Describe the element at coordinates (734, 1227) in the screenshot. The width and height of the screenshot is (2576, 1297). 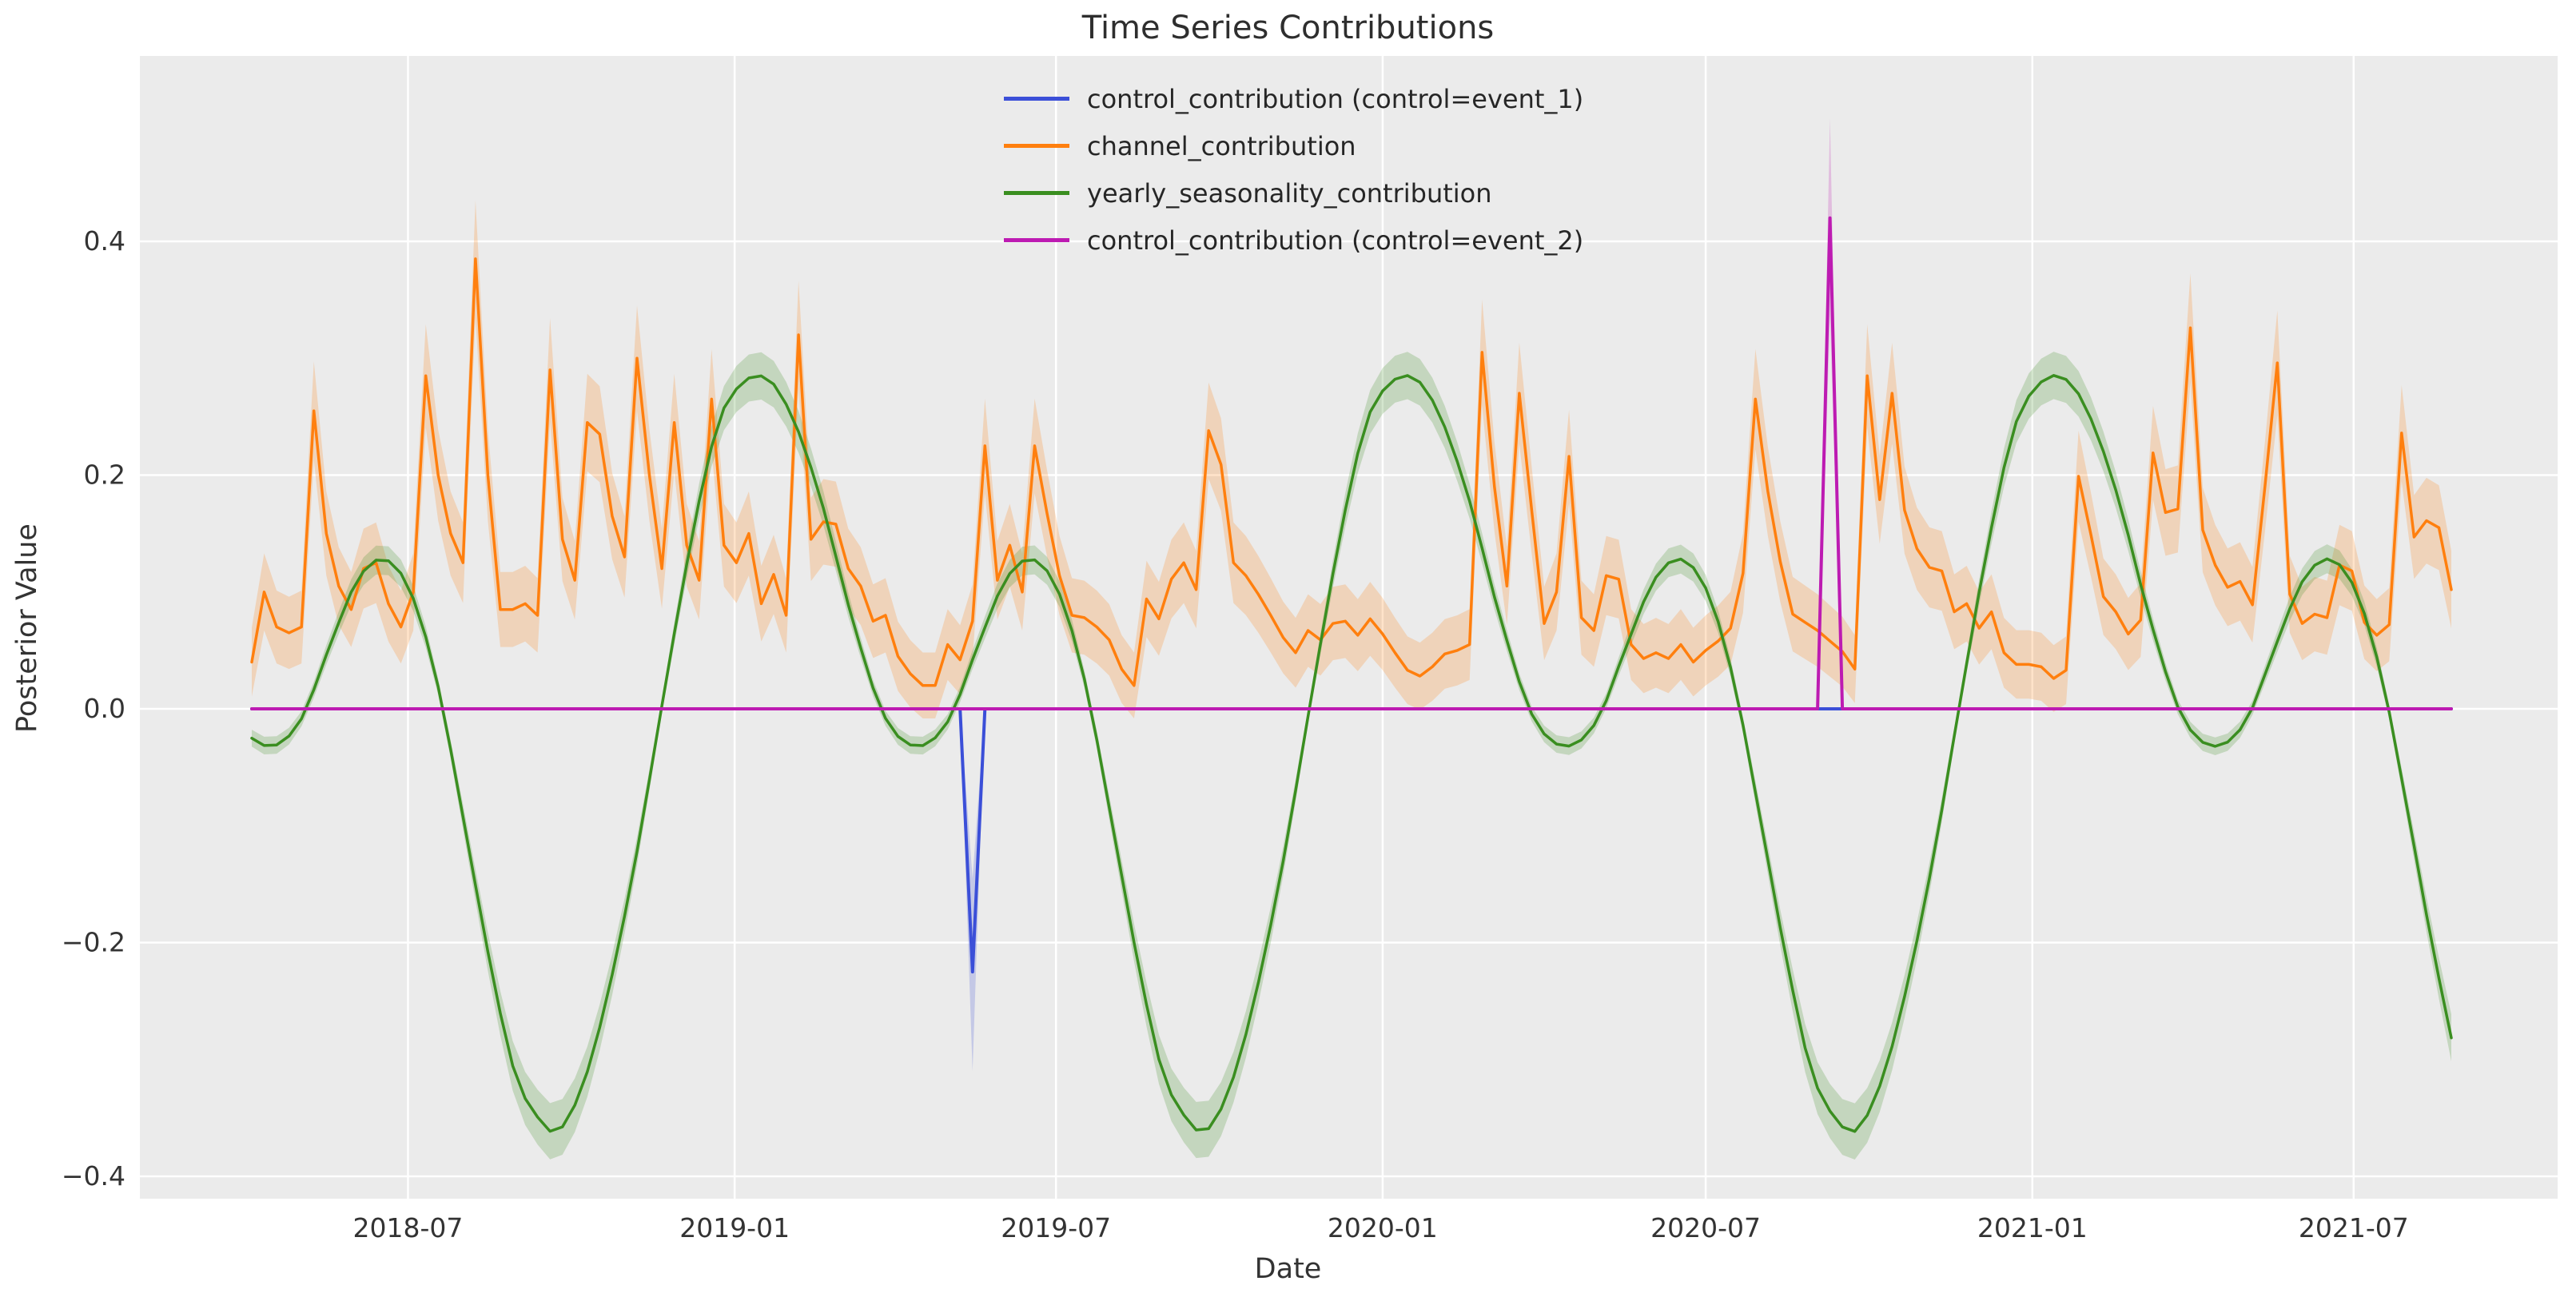
I see `x-tick-label: 2019-01` at that location.